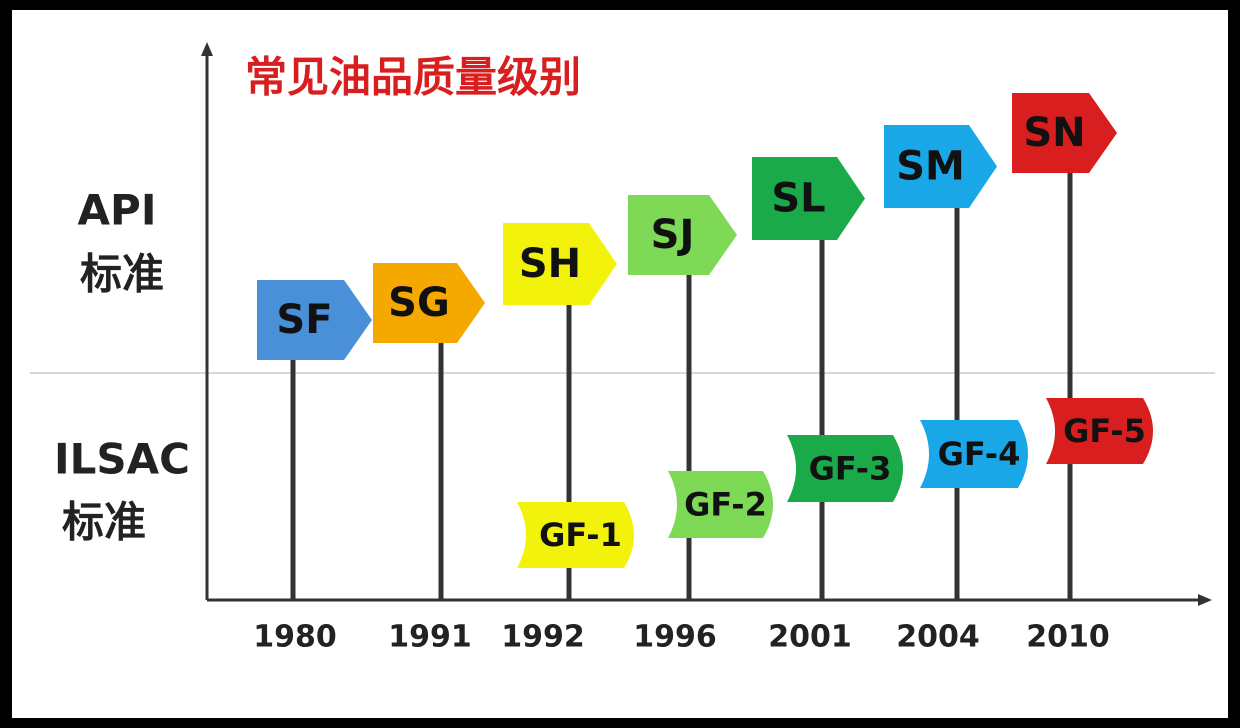  What do you see at coordinates (810, 637) in the screenshot?
I see `year-label: 2001` at bounding box center [810, 637].